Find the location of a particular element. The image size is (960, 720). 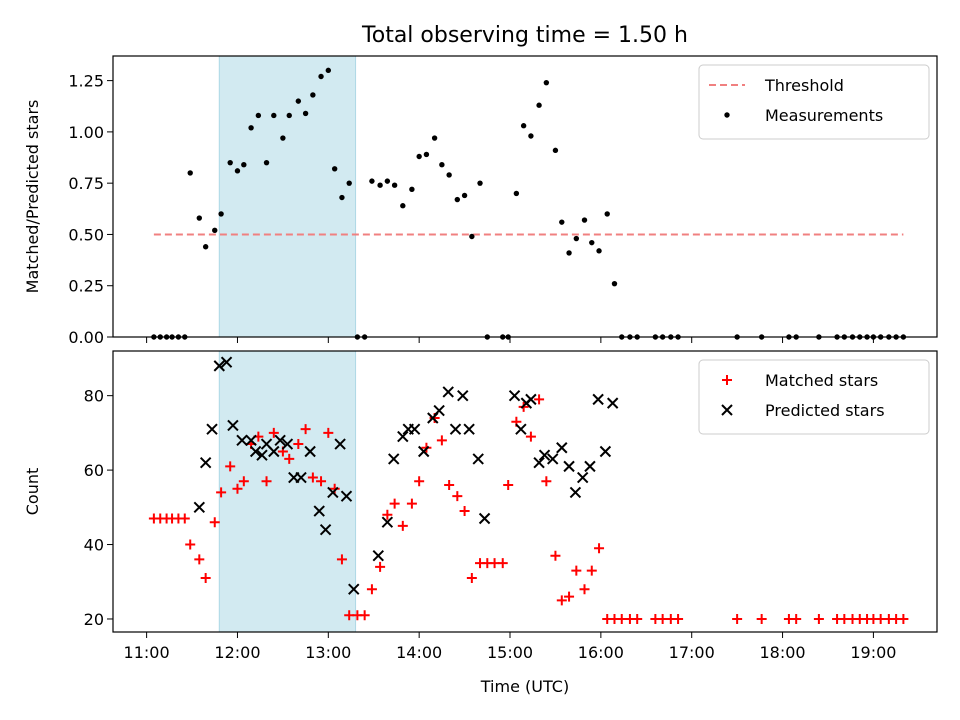

y-axis-label: Count is located at coordinates (32, 492).